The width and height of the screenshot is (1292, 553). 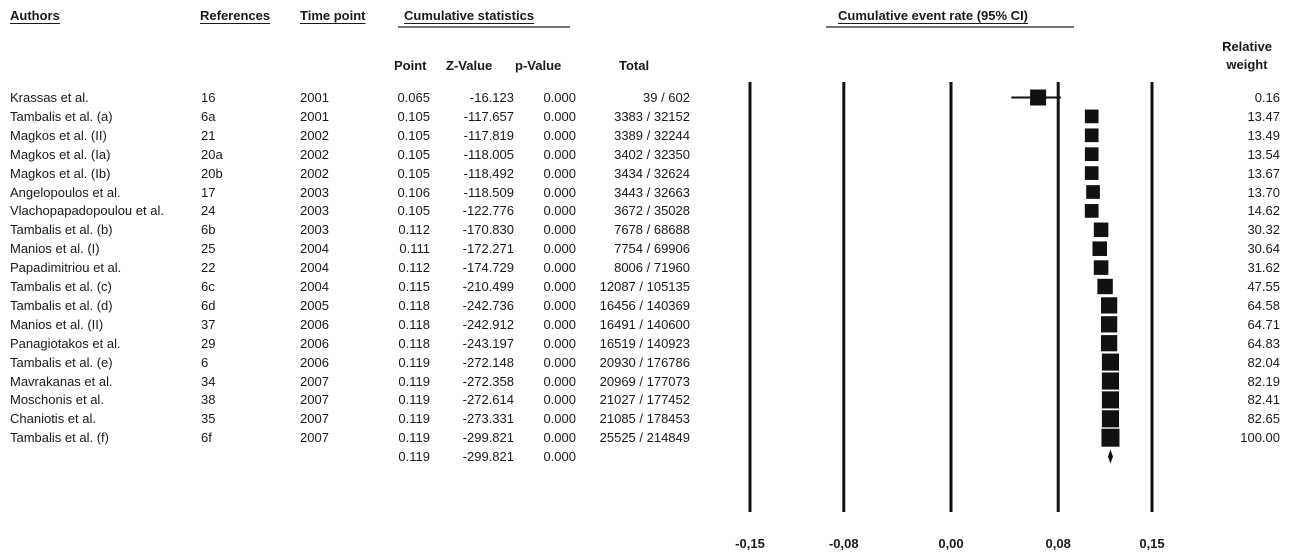 I want to click on reference-cell: 16, so click(x=208, y=97).